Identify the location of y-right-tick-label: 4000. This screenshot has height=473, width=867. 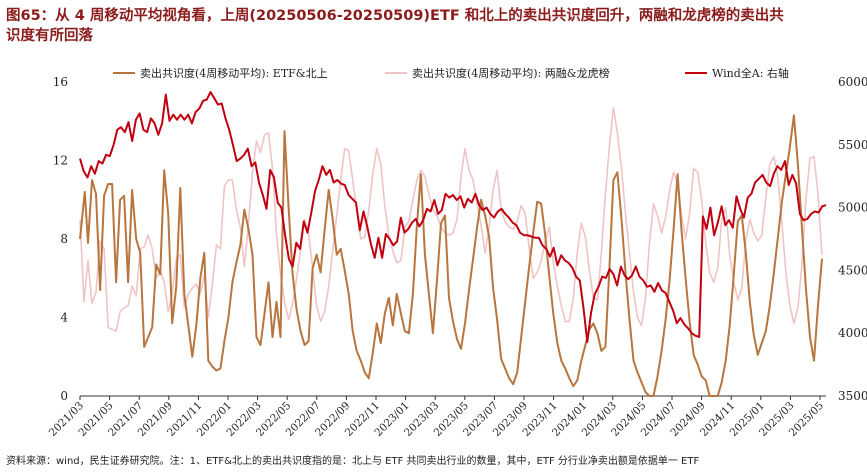
(852, 333).